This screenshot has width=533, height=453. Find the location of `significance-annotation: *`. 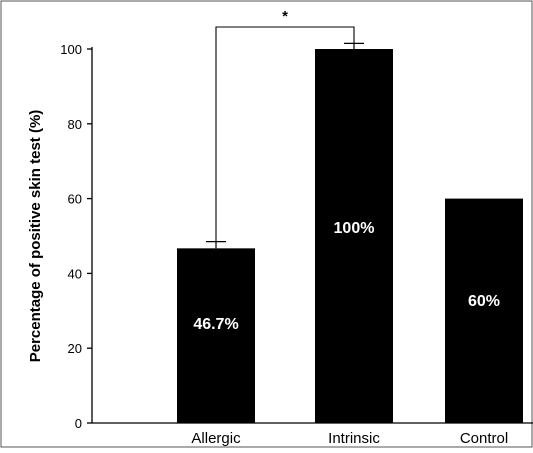

significance-annotation: * is located at coordinates (285, 125).